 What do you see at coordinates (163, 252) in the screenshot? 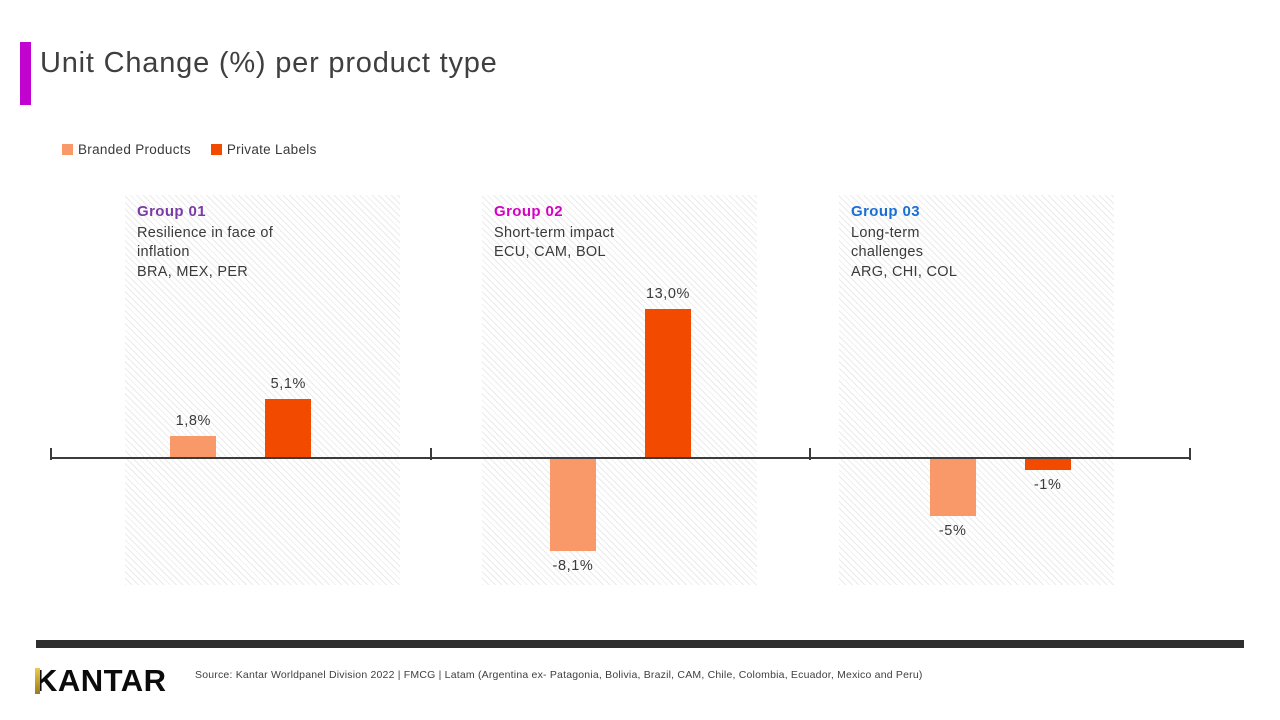
I see `group-desc-line: inflation` at bounding box center [163, 252].